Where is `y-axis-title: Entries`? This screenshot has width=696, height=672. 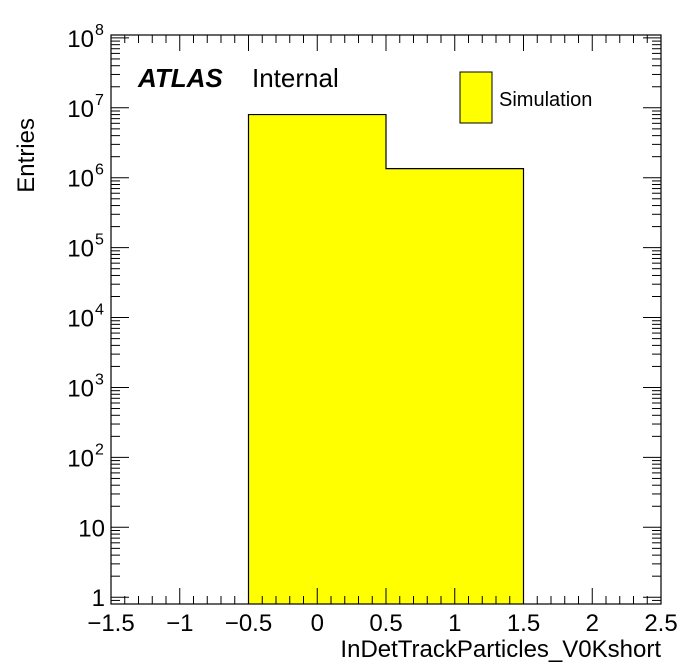 y-axis-title: Entries is located at coordinates (26, 155).